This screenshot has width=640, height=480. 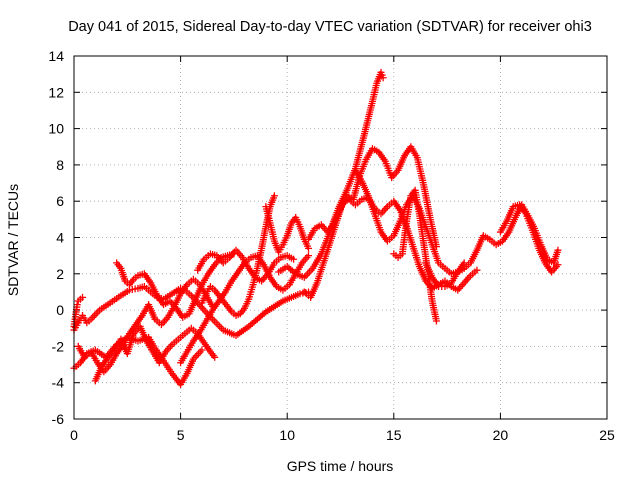 I want to click on x-tick-label: 25, so click(x=607, y=435).